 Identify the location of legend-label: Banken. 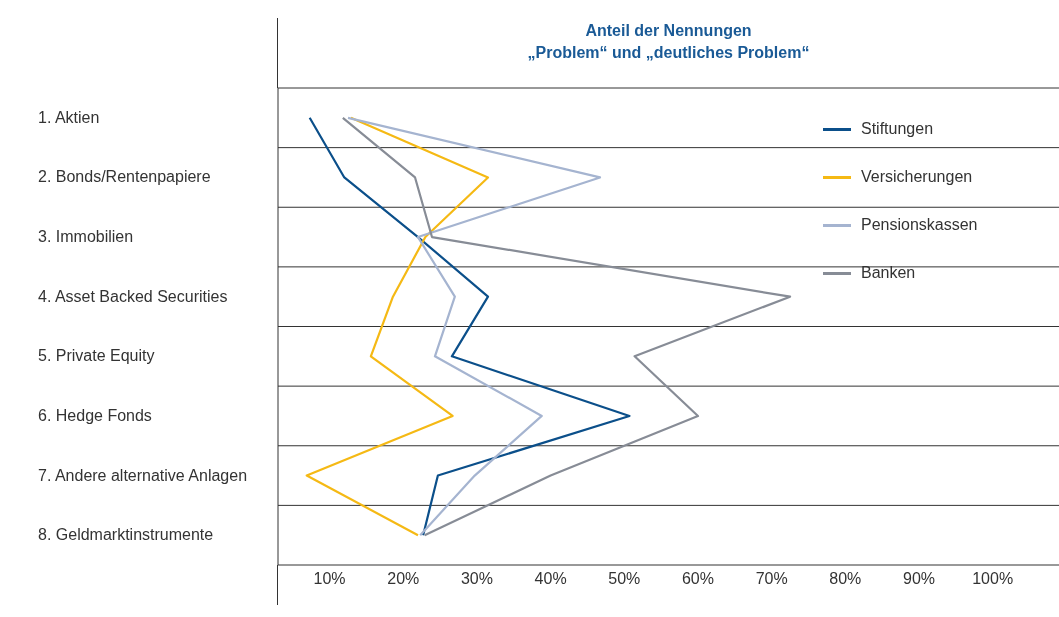
(888, 273).